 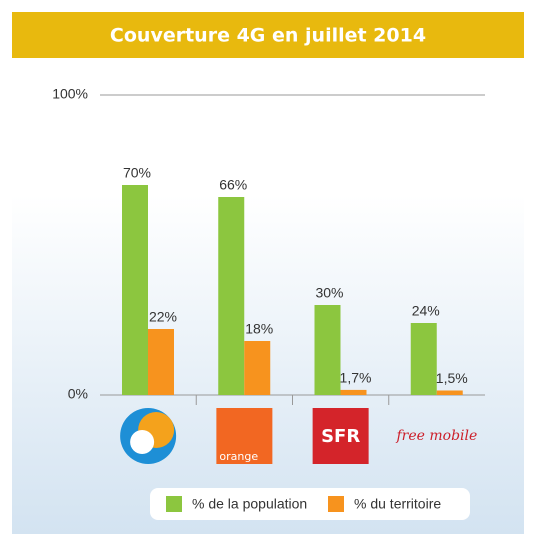 I want to click on value-label: 66%, so click(x=233, y=185).